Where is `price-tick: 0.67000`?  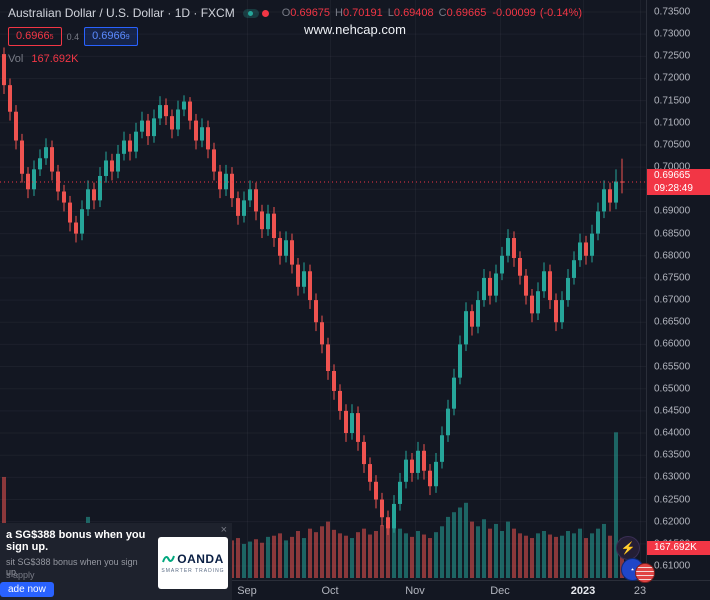 price-tick: 0.67000 is located at coordinates (672, 300).